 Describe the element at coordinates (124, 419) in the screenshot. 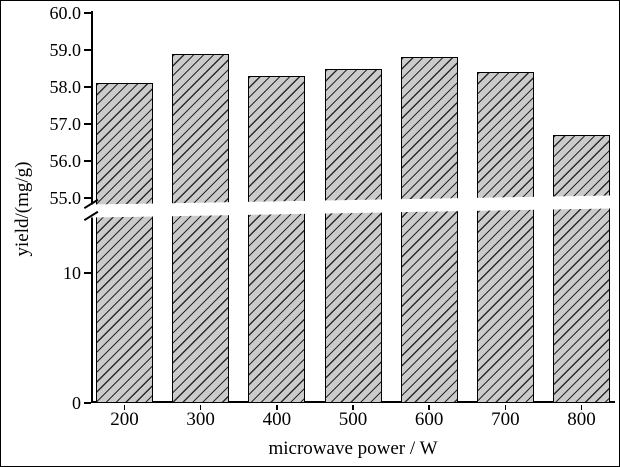

I see `x-tick-label: 200` at that location.